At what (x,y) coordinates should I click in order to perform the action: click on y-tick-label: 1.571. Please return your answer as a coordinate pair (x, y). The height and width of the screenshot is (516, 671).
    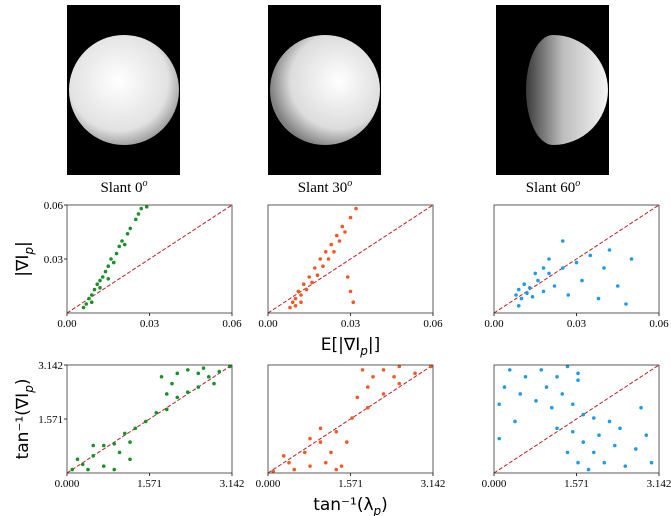
    Looking at the image, I should click on (50, 420).